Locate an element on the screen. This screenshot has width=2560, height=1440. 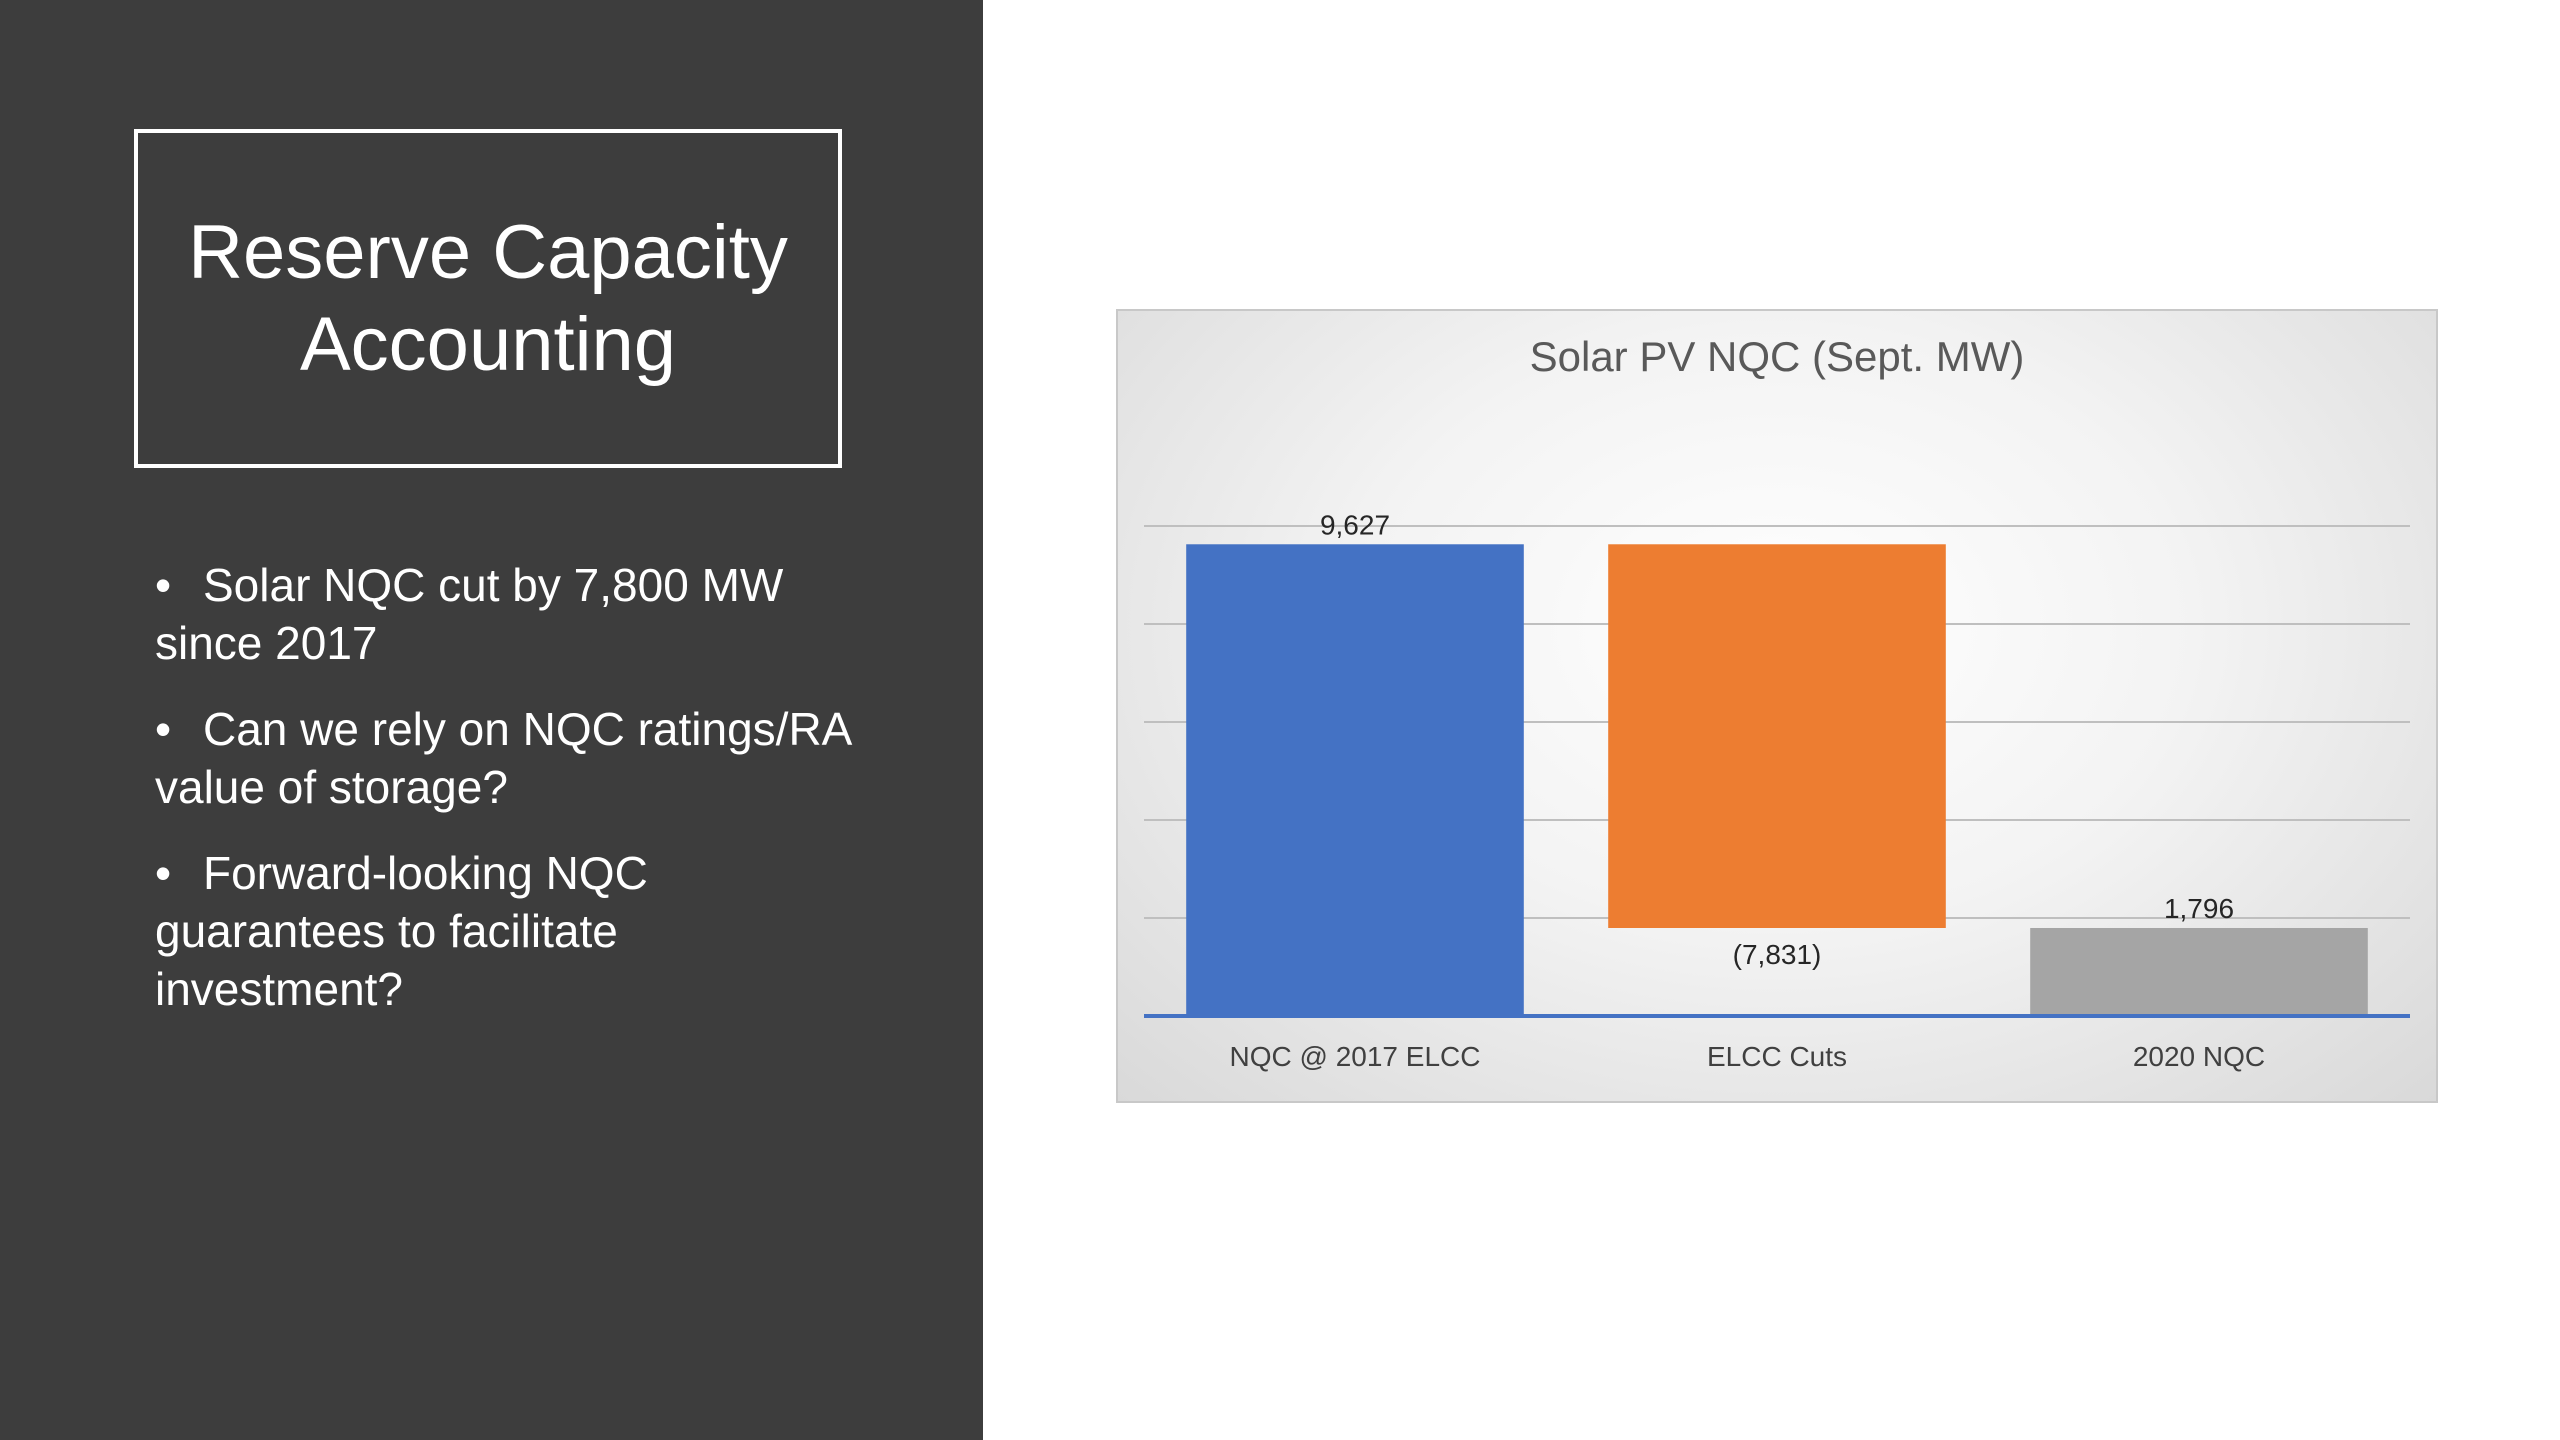
title-box: Reserve Capacity Accounting is located at coordinates (488, 298).